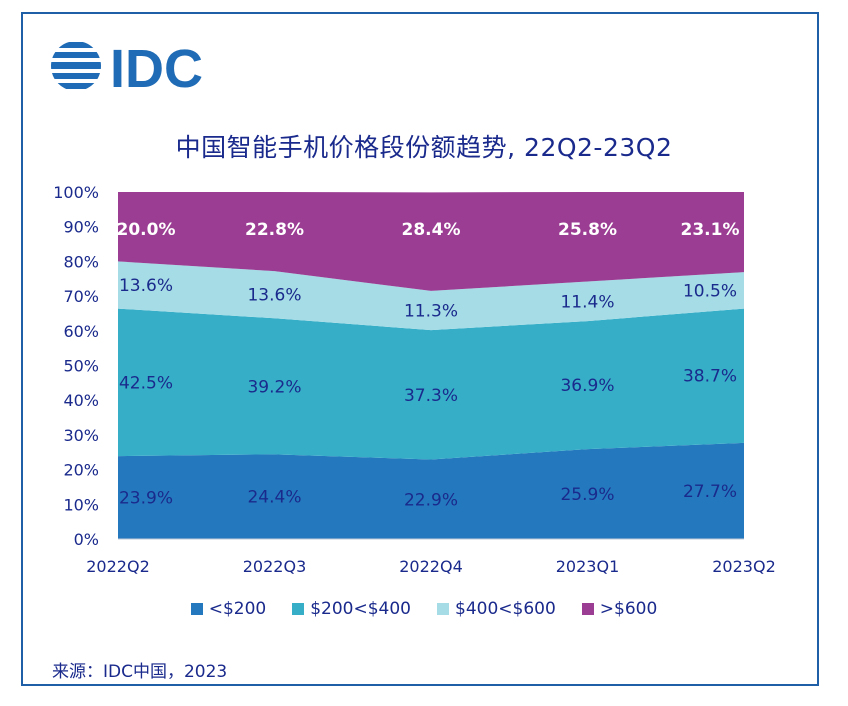 The width and height of the screenshot is (848, 706). Describe the element at coordinates (81, 366) in the screenshot. I see `y-tick-label: 50%` at that location.